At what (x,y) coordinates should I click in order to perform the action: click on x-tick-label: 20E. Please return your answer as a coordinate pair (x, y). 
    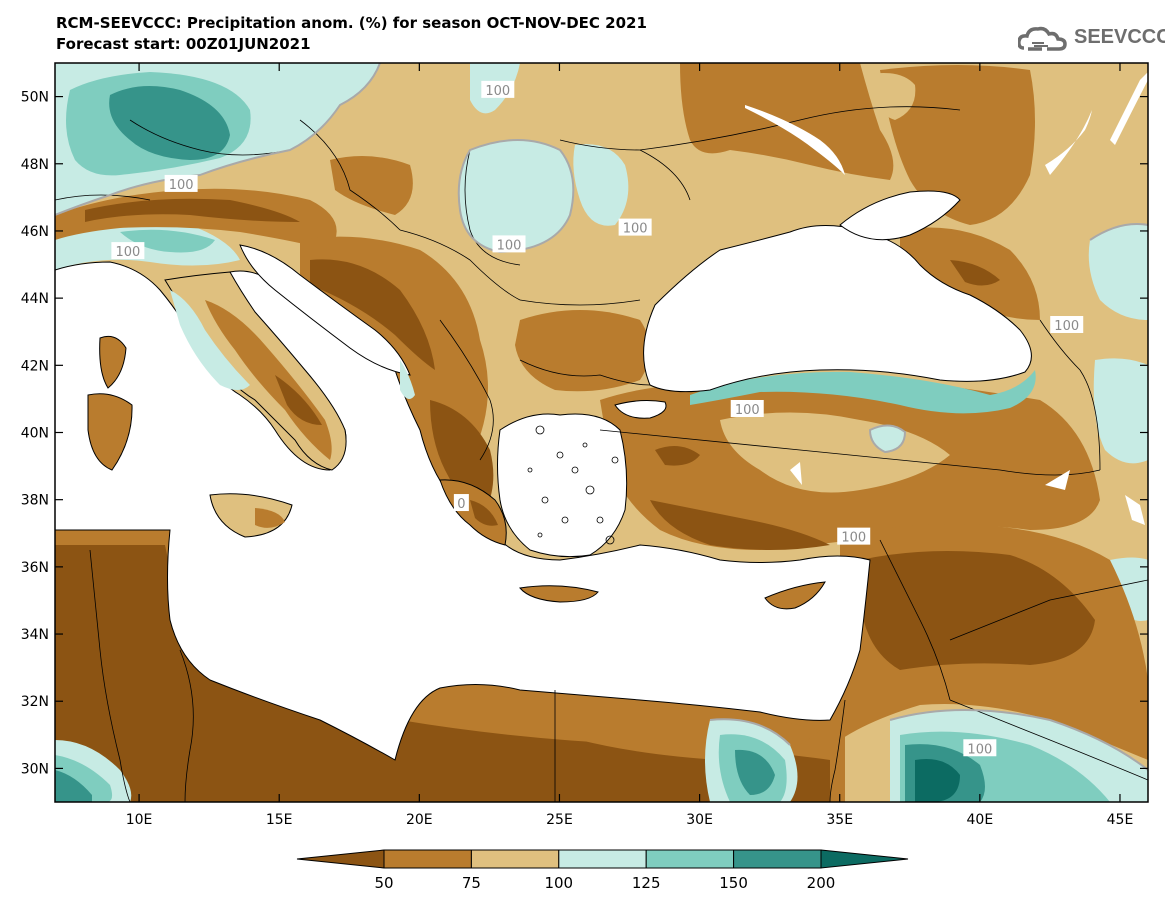
    Looking at the image, I should click on (419, 820).